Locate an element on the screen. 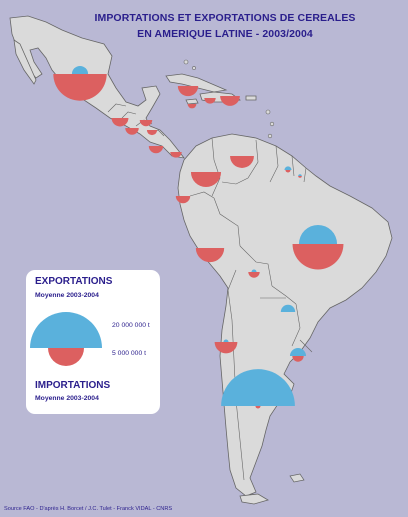  imports-symbol-costa-rica is located at coordinates (156, 150).